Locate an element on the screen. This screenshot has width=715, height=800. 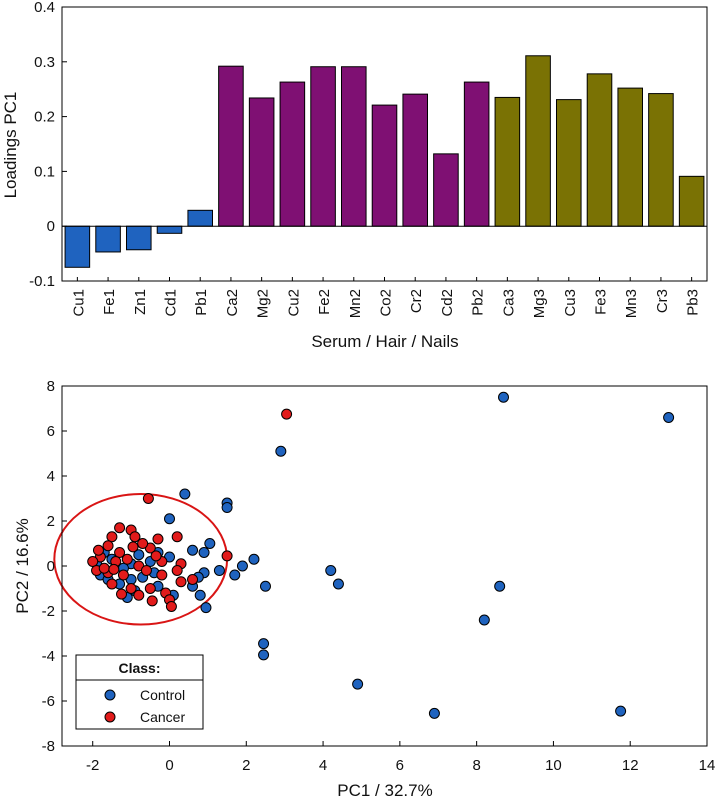
bar-cr3 is located at coordinates (661, 160).